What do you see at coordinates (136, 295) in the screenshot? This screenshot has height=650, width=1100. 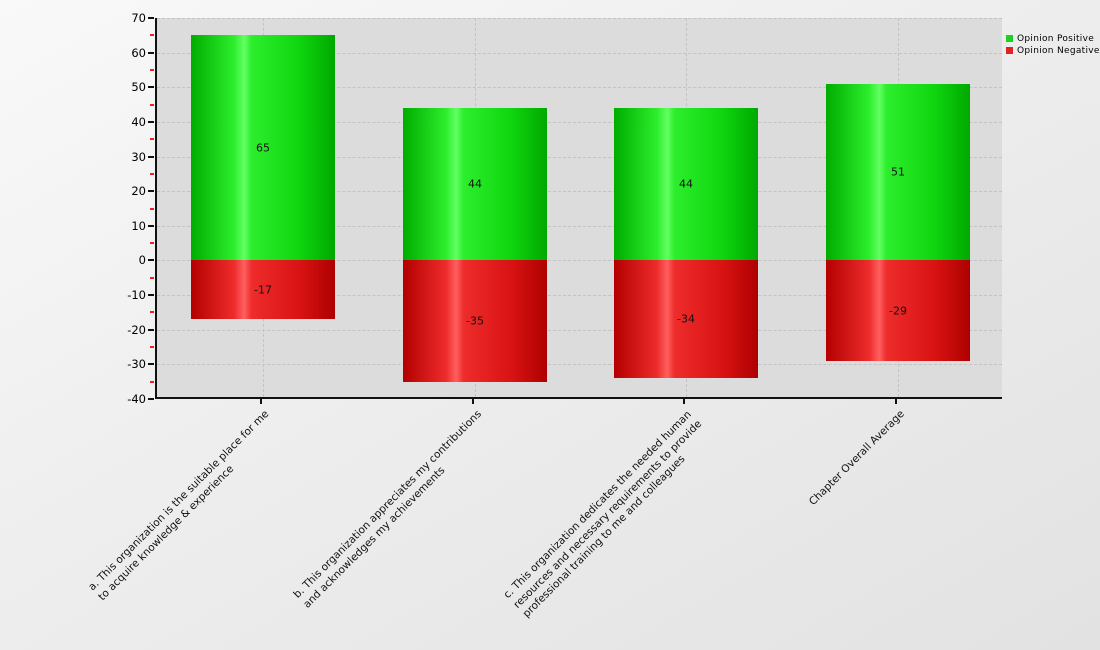 I see `y-axis-tick-label: -10` at bounding box center [136, 295].